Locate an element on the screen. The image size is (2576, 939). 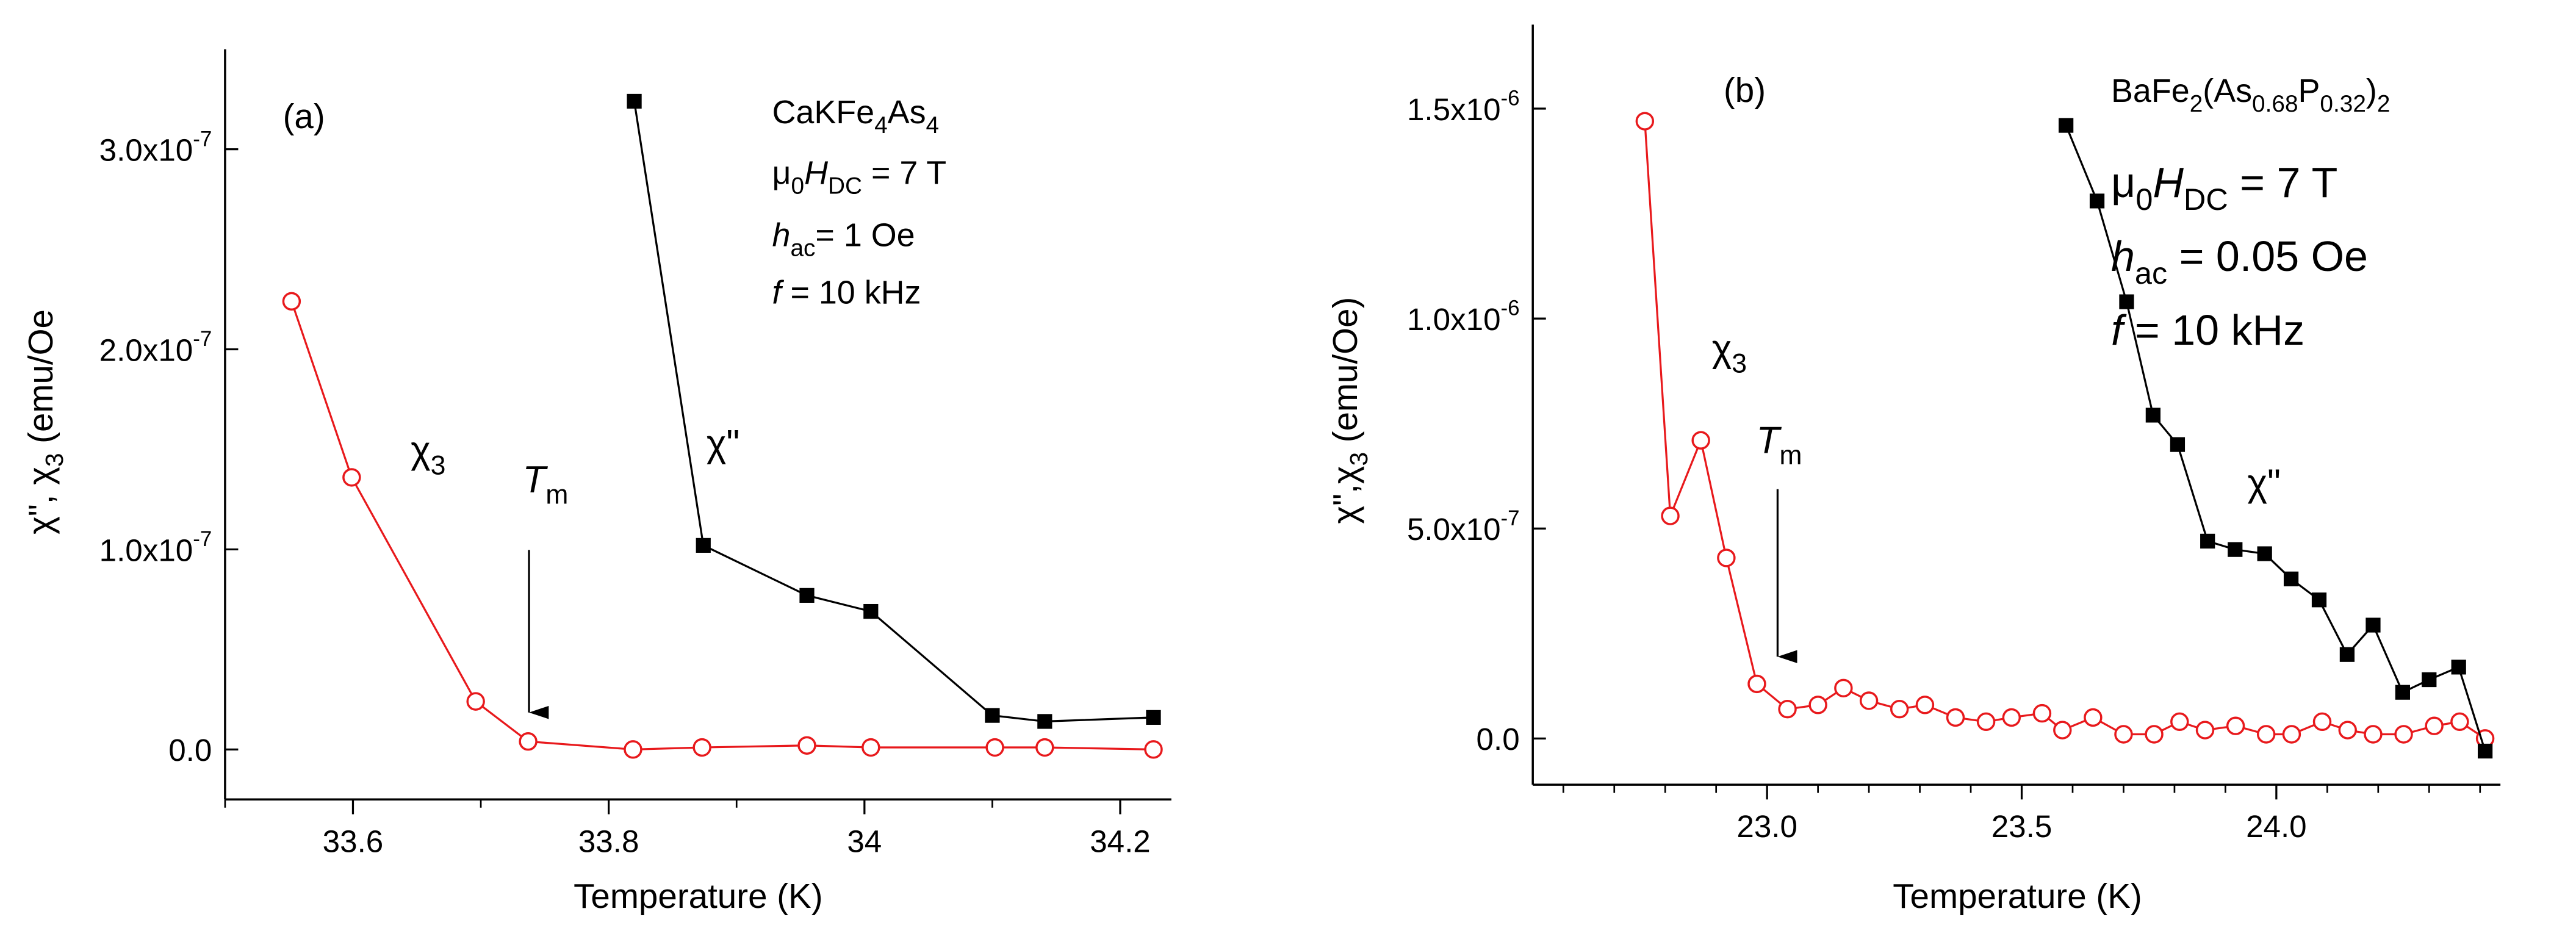
text-run: T is located at coordinates (535, 480).